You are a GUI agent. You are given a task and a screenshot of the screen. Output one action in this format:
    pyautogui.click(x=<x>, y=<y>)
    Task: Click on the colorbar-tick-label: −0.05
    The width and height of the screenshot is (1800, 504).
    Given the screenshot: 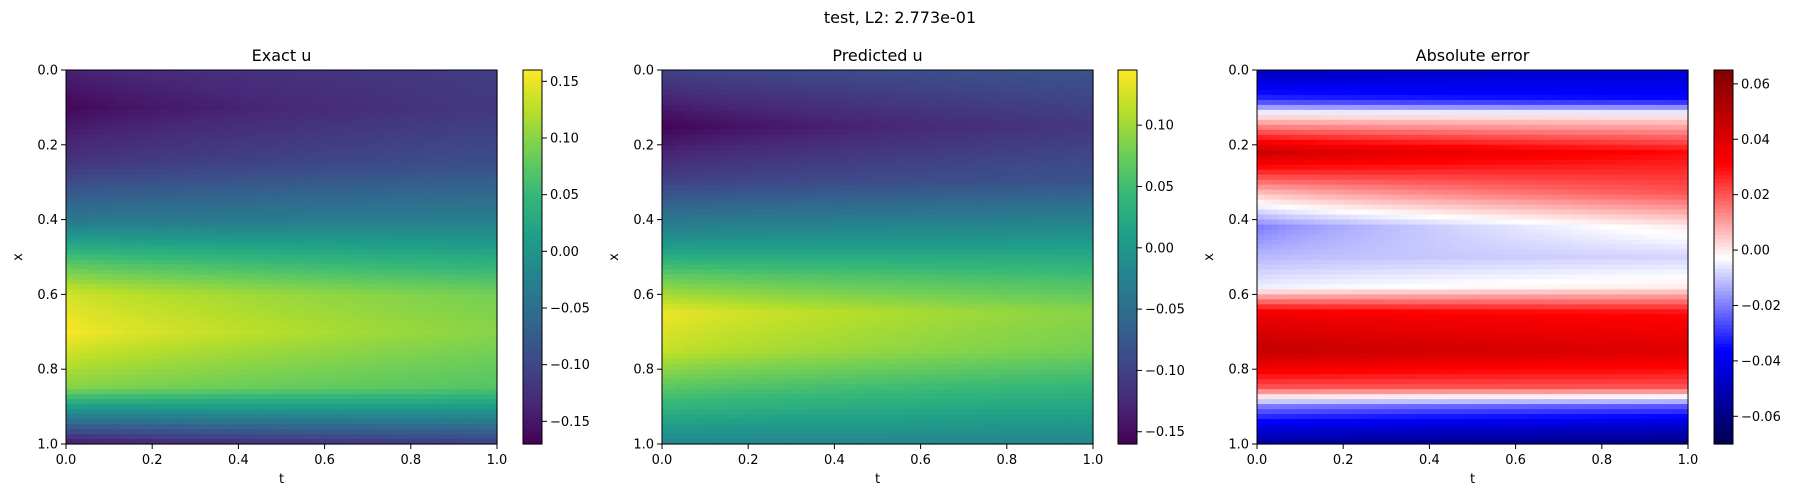 What is the action you would take?
    pyautogui.click(x=570, y=309)
    